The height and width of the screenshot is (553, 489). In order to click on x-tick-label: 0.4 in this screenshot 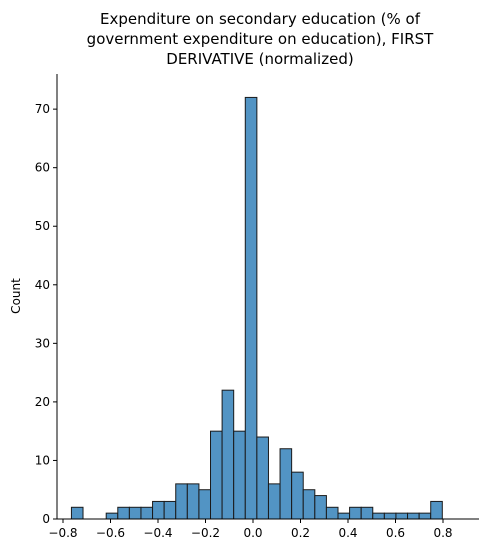, I will do `click(347, 533)`.